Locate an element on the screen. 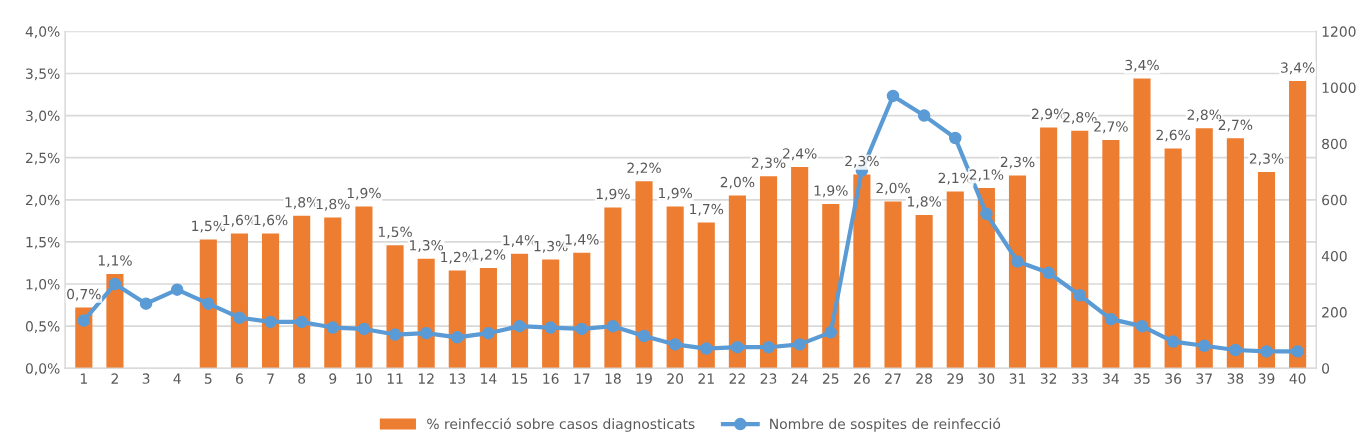 This screenshot has height=448, width=1357. x-tick-label: 8 is located at coordinates (302, 378).